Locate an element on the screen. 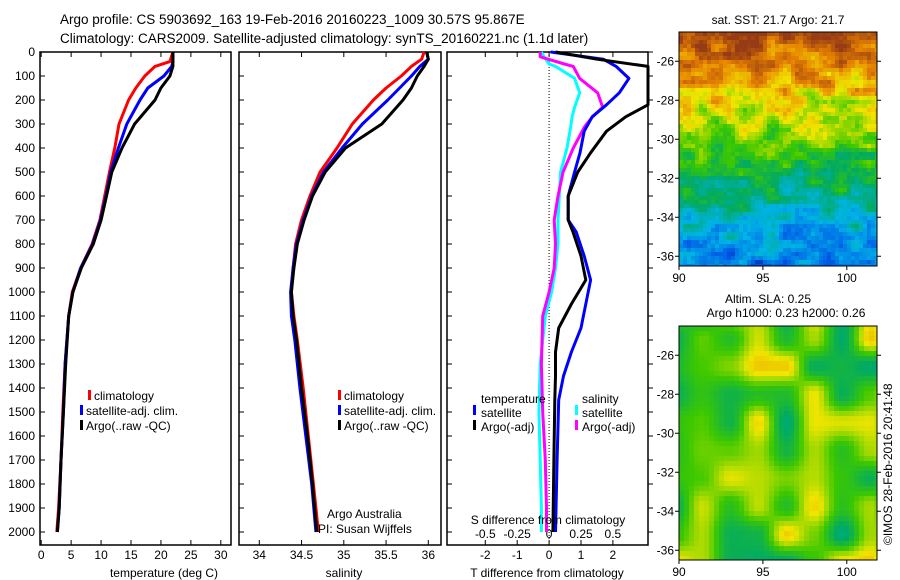 This screenshot has height=580, width=900. y-tick-label: 1300 is located at coordinates (21, 364).